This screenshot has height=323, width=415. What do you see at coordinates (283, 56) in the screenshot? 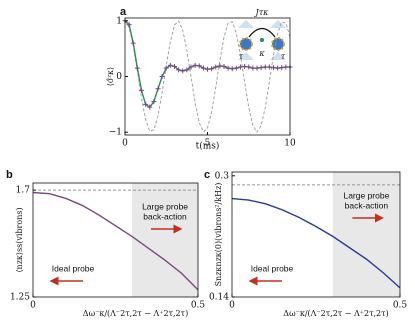
I see `inset-label: τ` at bounding box center [283, 56].